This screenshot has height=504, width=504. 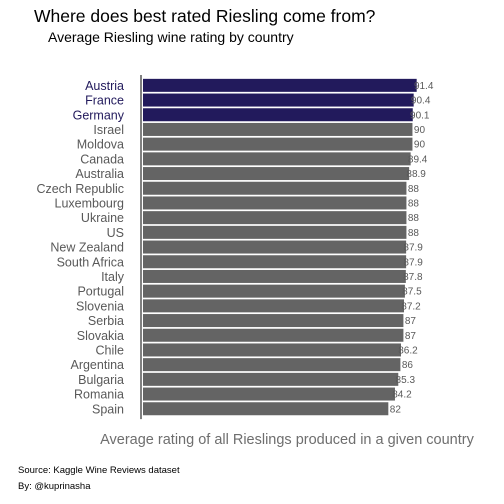 What do you see at coordinates (100, 306) in the screenshot?
I see `category-label-slovenia: Slovenia` at bounding box center [100, 306].